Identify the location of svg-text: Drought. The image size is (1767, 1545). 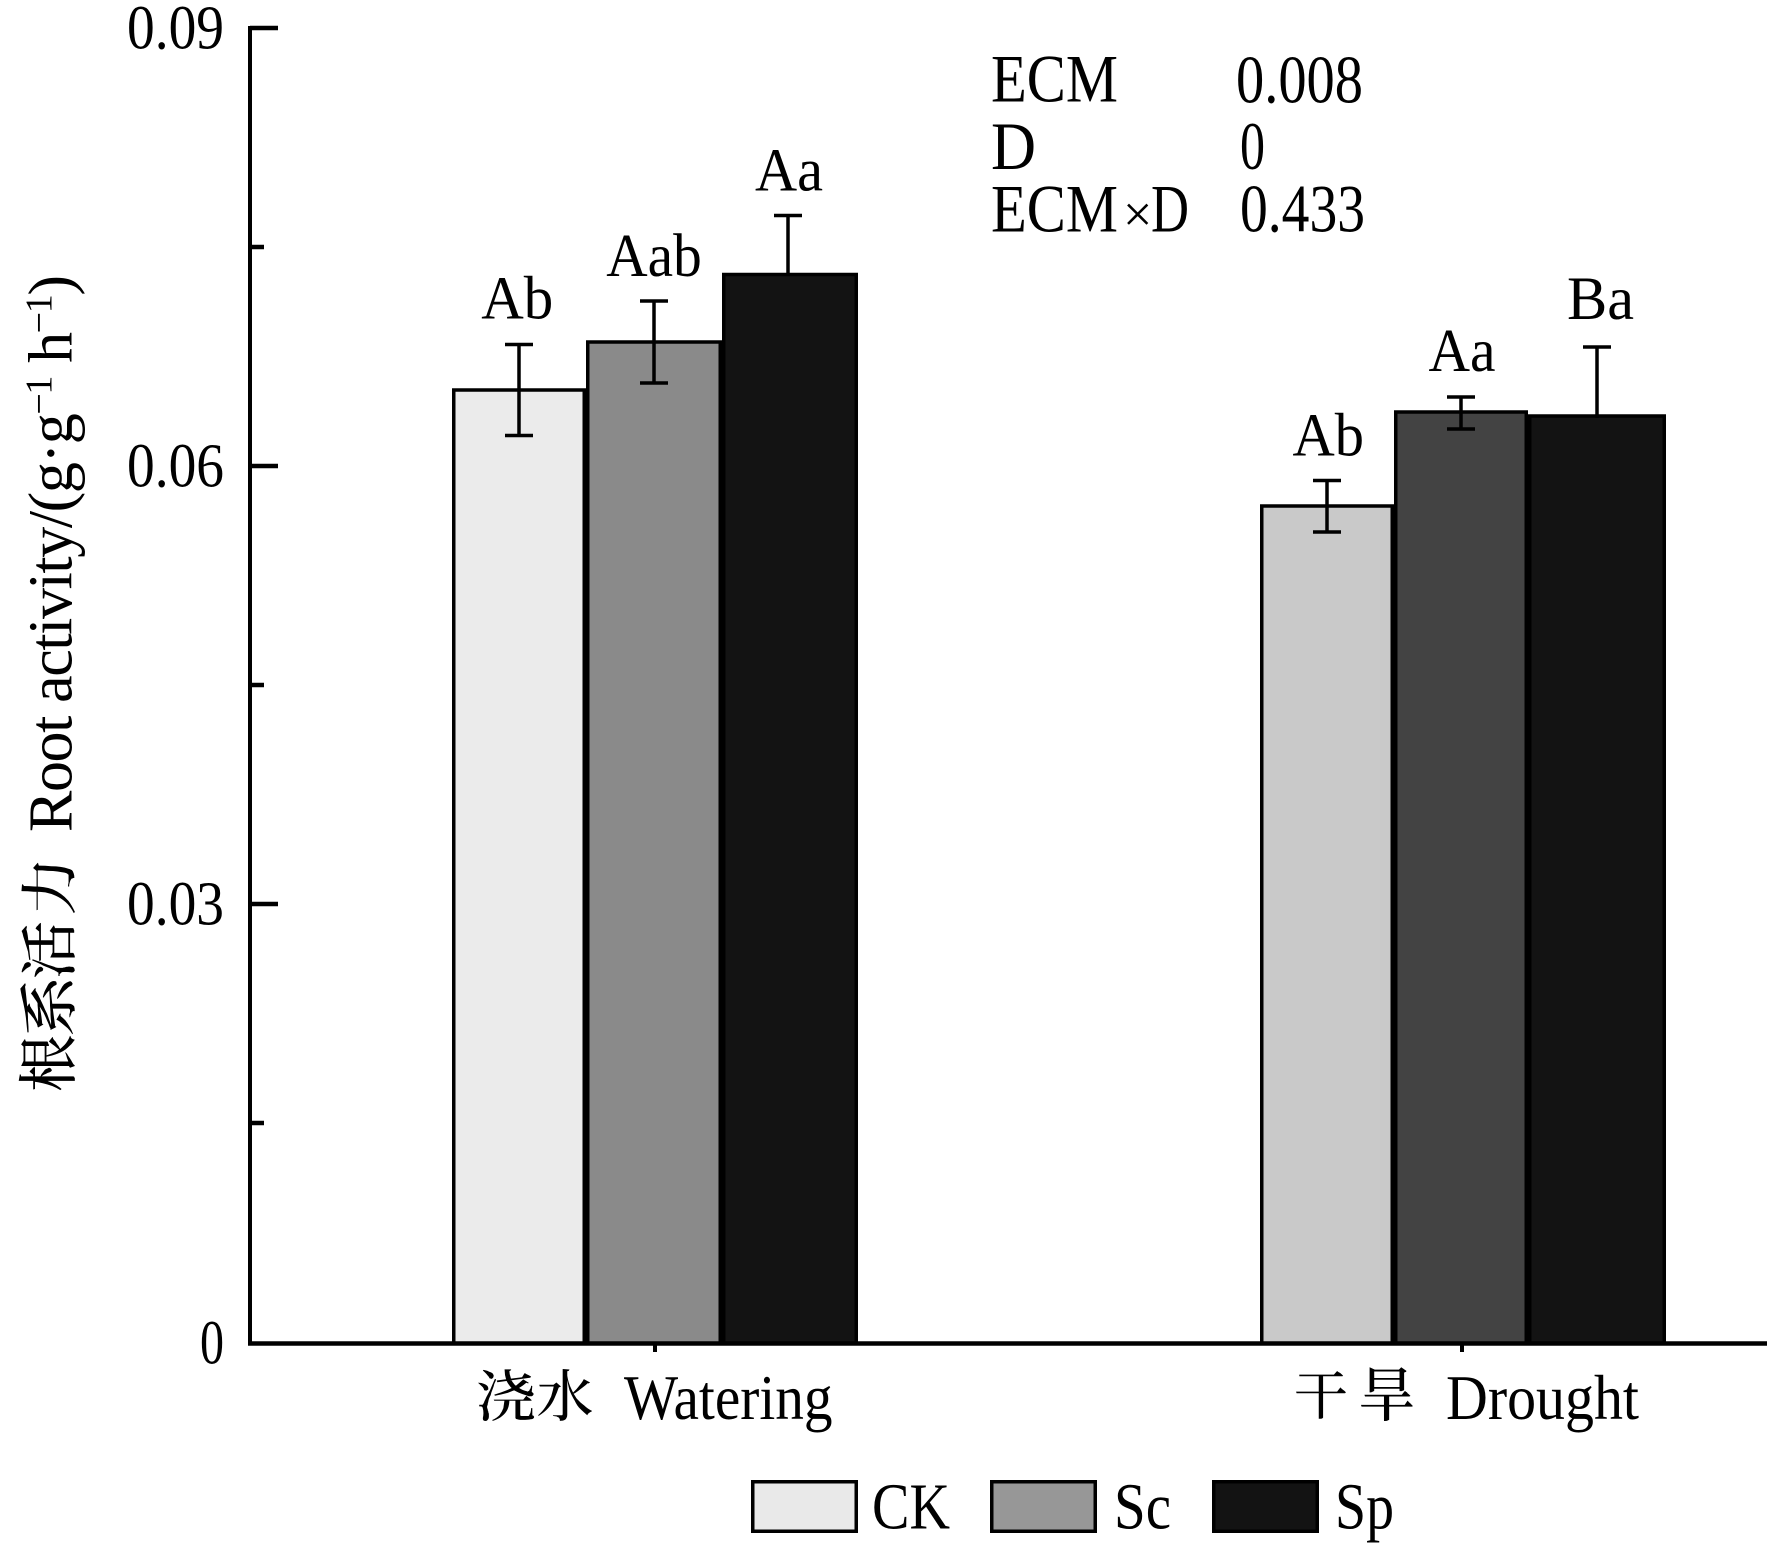
(1542, 1398).